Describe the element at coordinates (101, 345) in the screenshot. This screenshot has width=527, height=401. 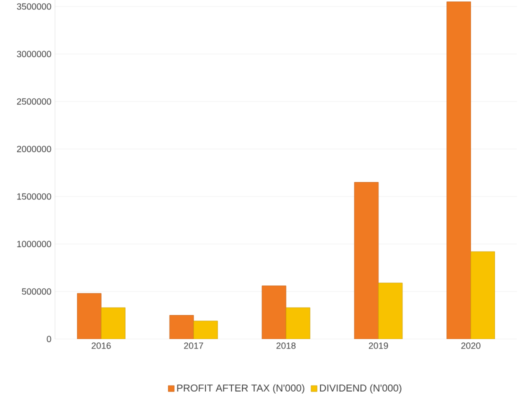
I see `x-tick-label: 2016` at that location.